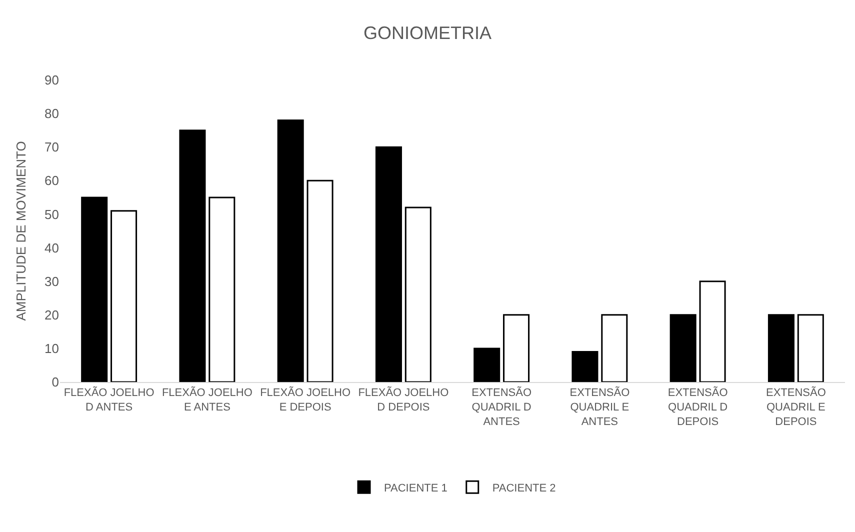 The width and height of the screenshot is (855, 532). Describe the element at coordinates (51, 114) in the screenshot. I see `y-tick-label: 80` at that location.